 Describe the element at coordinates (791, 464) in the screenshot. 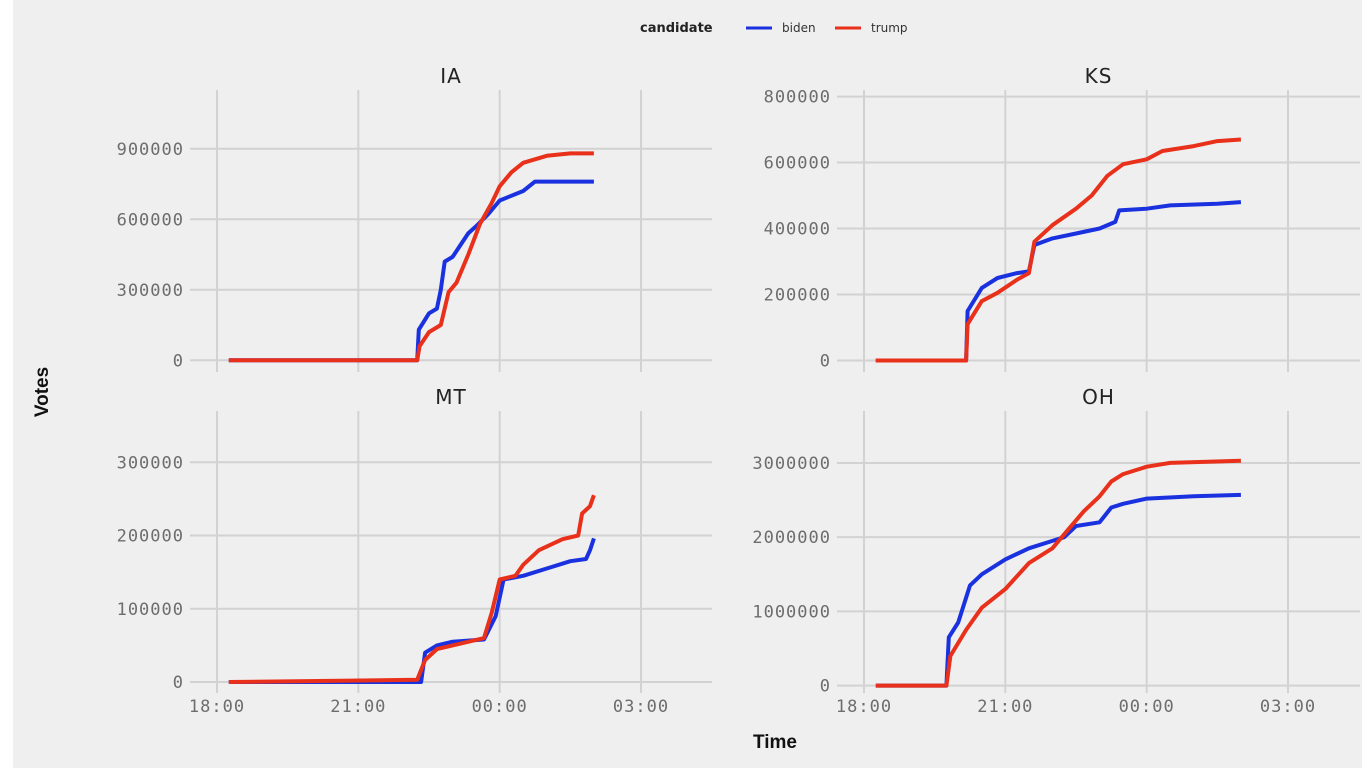

I see `y-tick-label: 3000000` at that location.